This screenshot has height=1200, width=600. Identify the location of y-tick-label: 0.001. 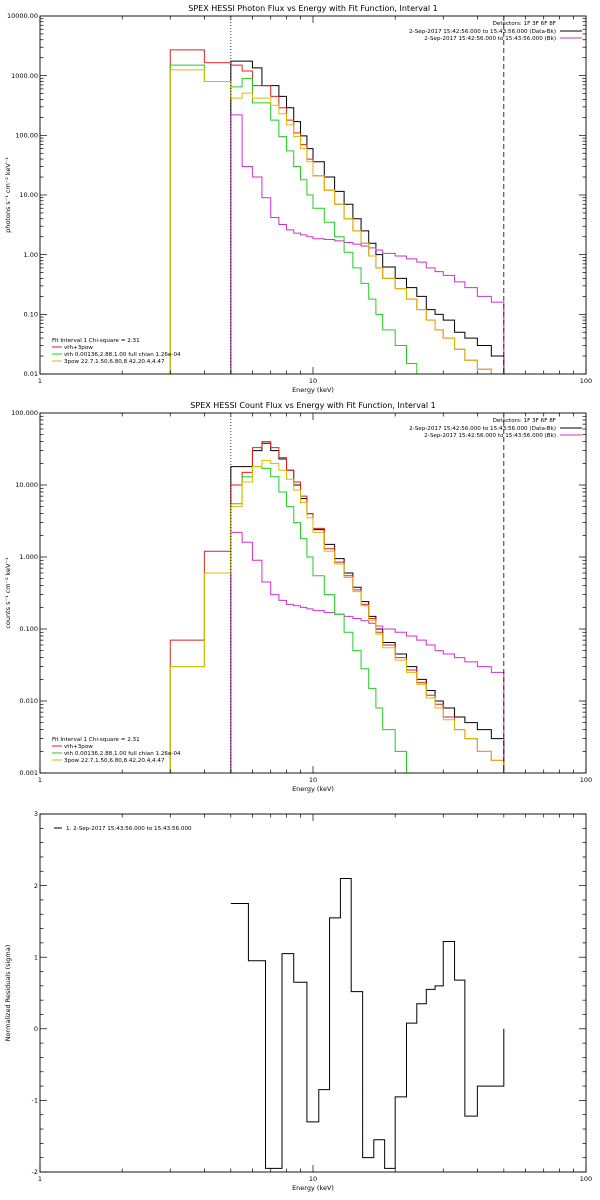
(28, 773).